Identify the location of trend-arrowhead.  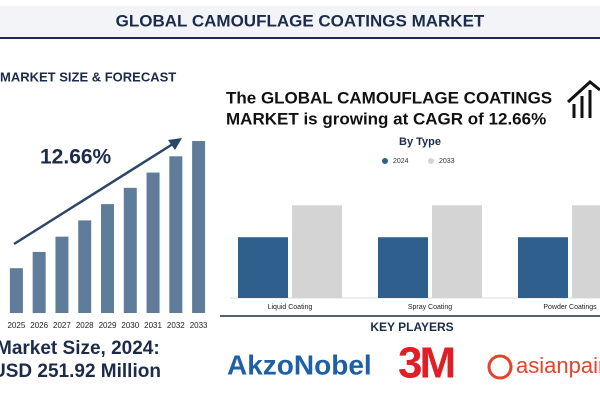
(175, 144).